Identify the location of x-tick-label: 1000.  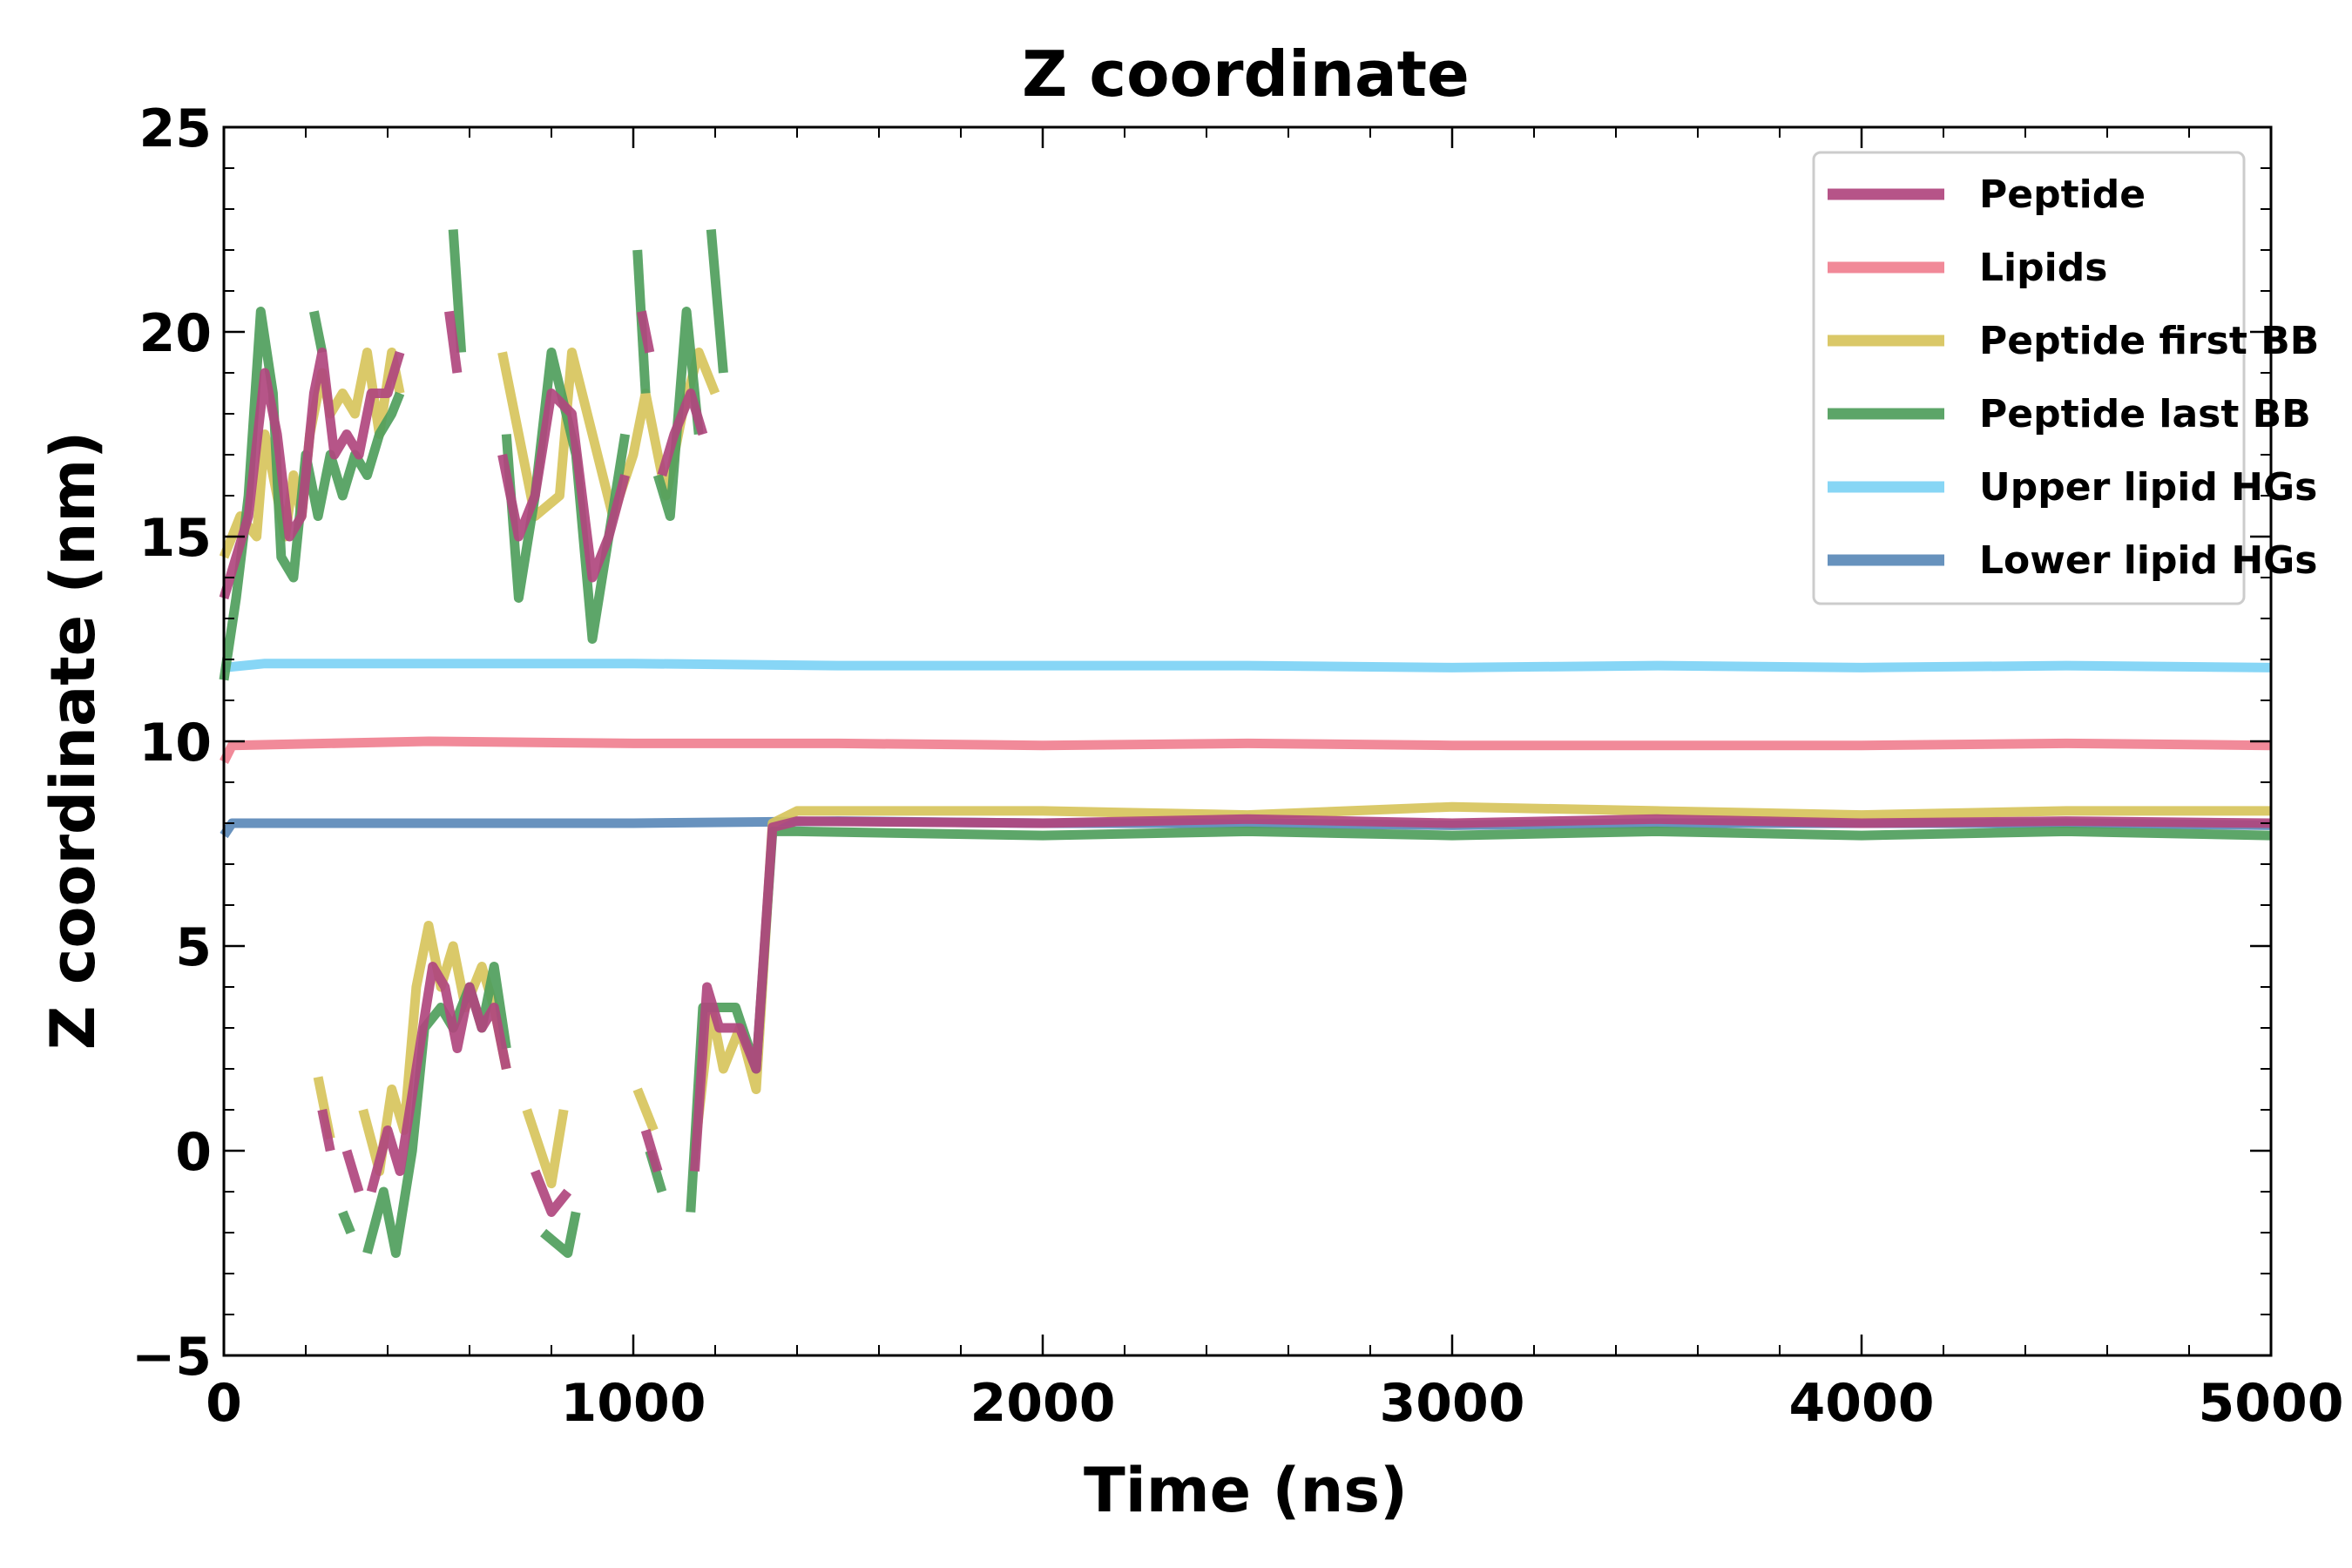
(633, 1403).